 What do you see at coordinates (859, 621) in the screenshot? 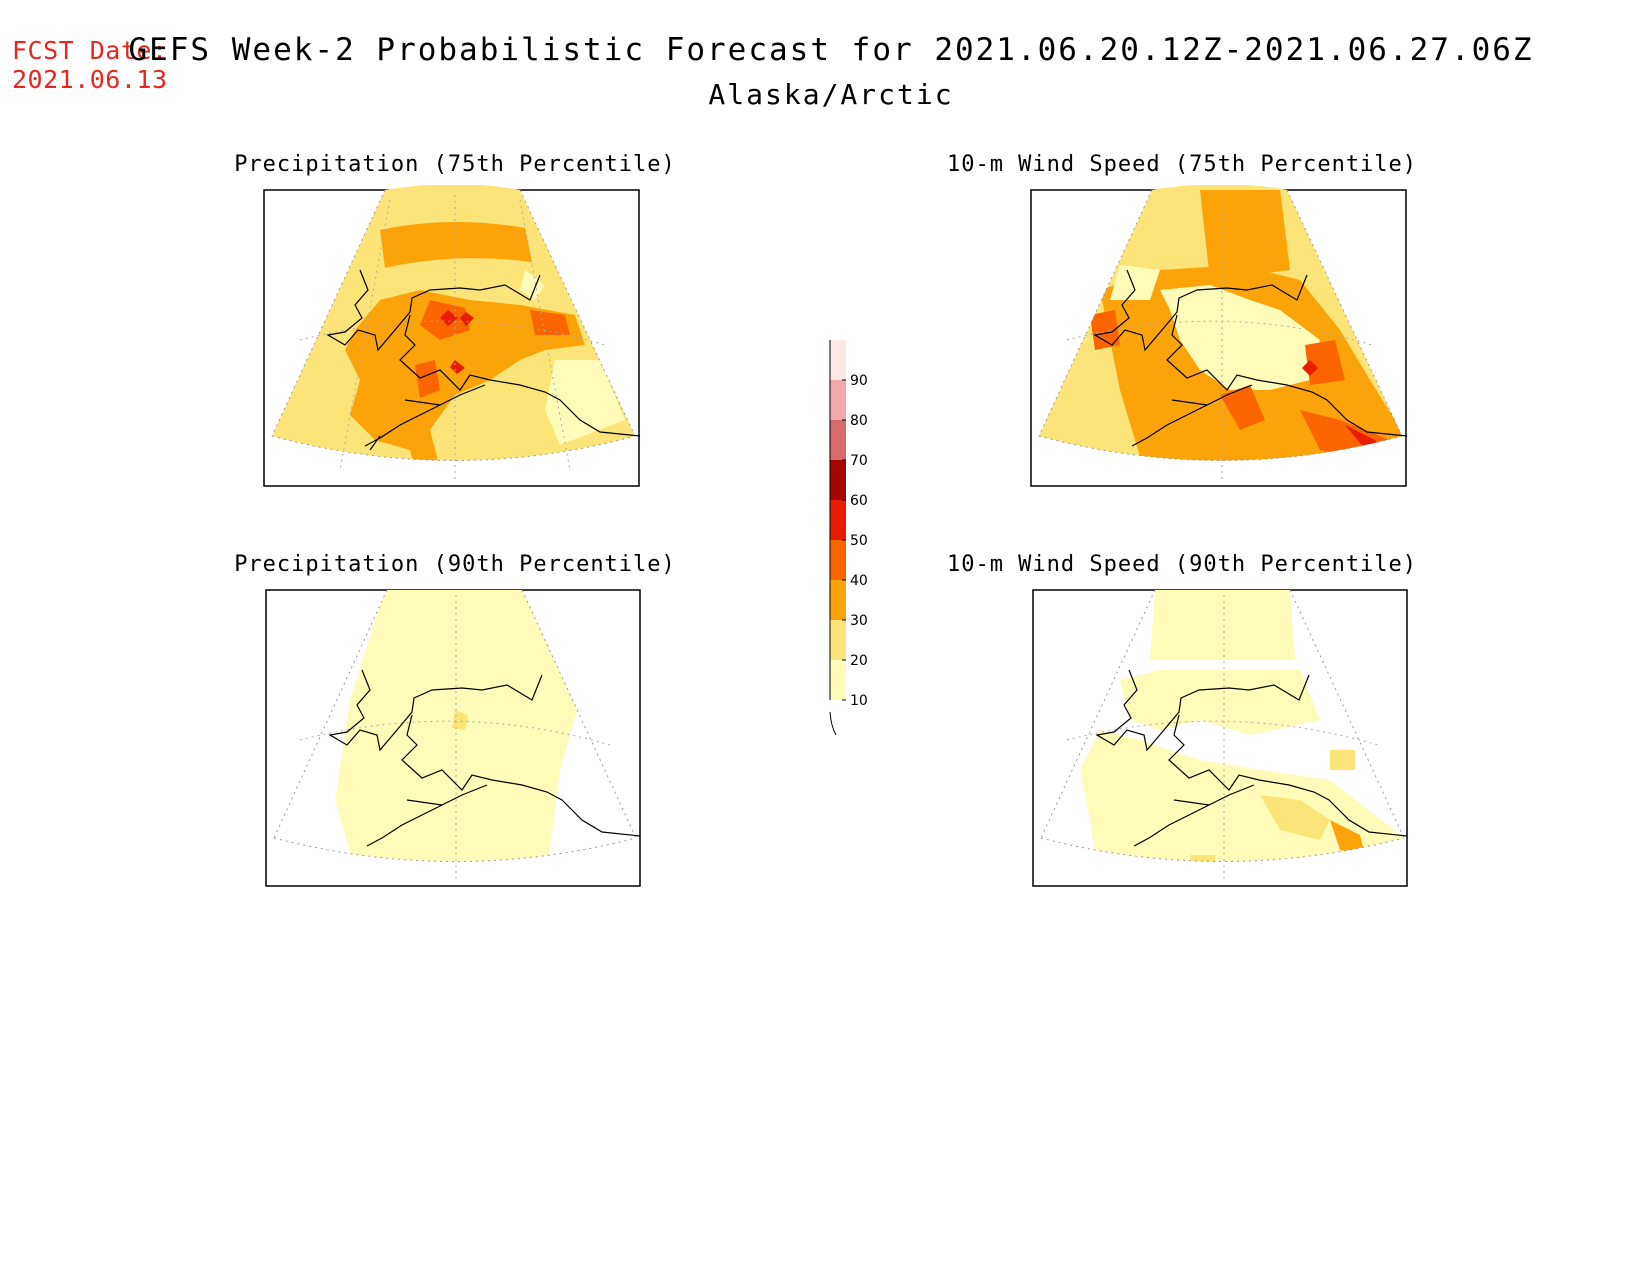
I see `colorbar-label-30: 30` at bounding box center [859, 621].